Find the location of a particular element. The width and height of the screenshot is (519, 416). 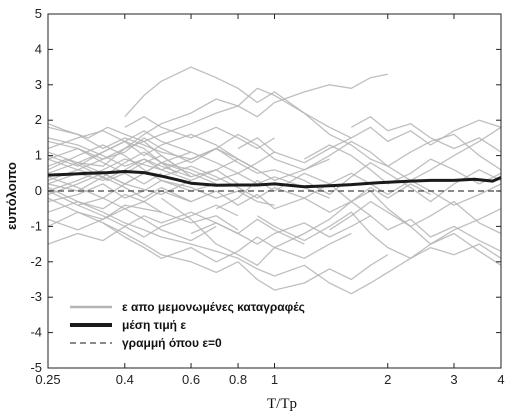

x-tick-label: 0.6 is located at coordinates (191, 379).